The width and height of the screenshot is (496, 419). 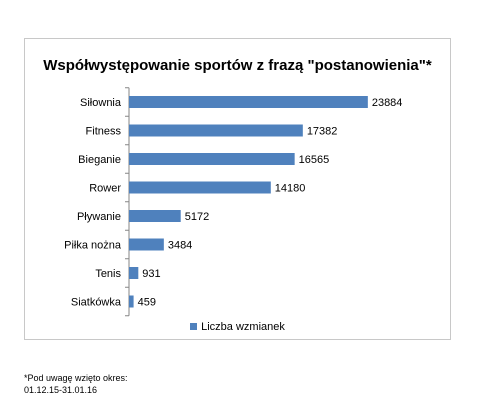 What do you see at coordinates (108, 274) in the screenshot?
I see `category-label: Tenis` at bounding box center [108, 274].